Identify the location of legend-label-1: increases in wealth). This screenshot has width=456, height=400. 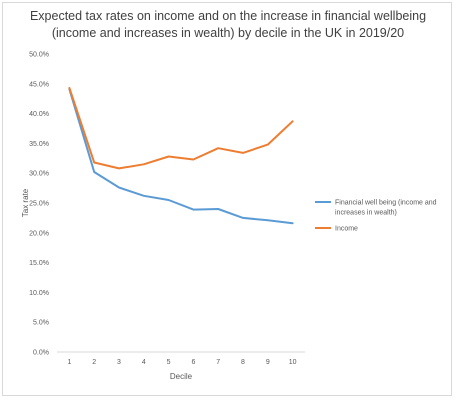
(366, 213).